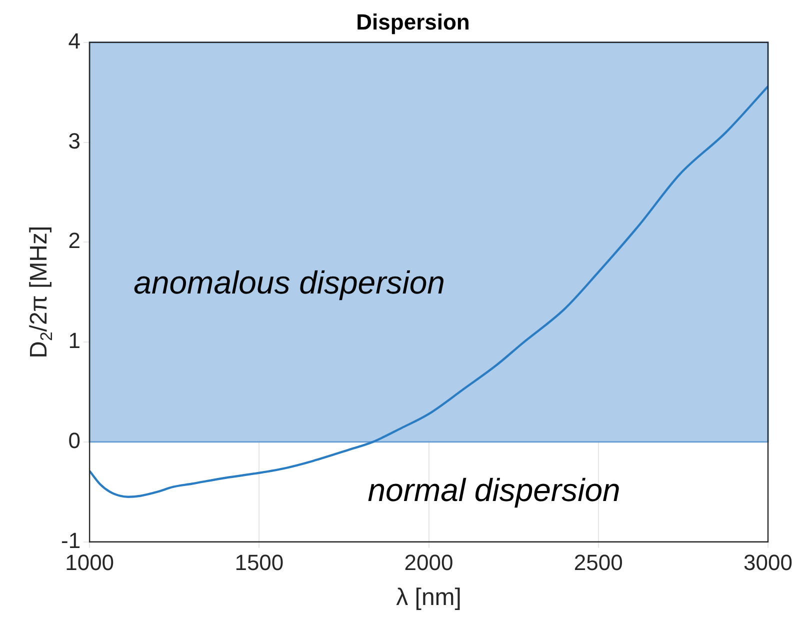 This screenshot has height=623, width=810. I want to click on x-tick-label: 1000, so click(89, 563).